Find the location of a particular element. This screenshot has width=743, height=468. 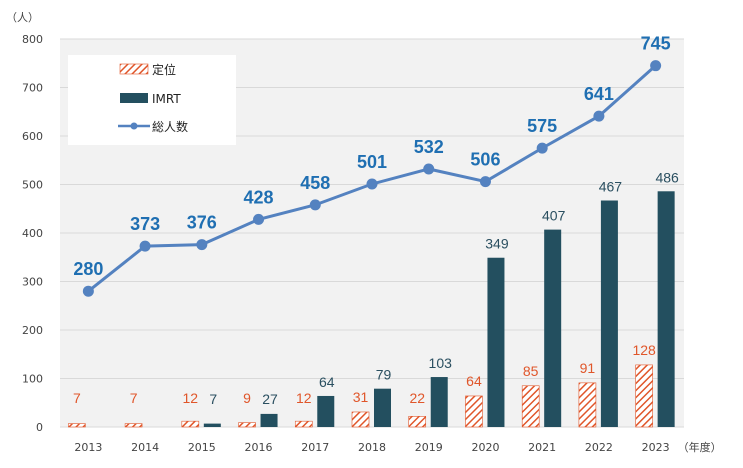

data-label-teiI: 22 is located at coordinates (417, 398).